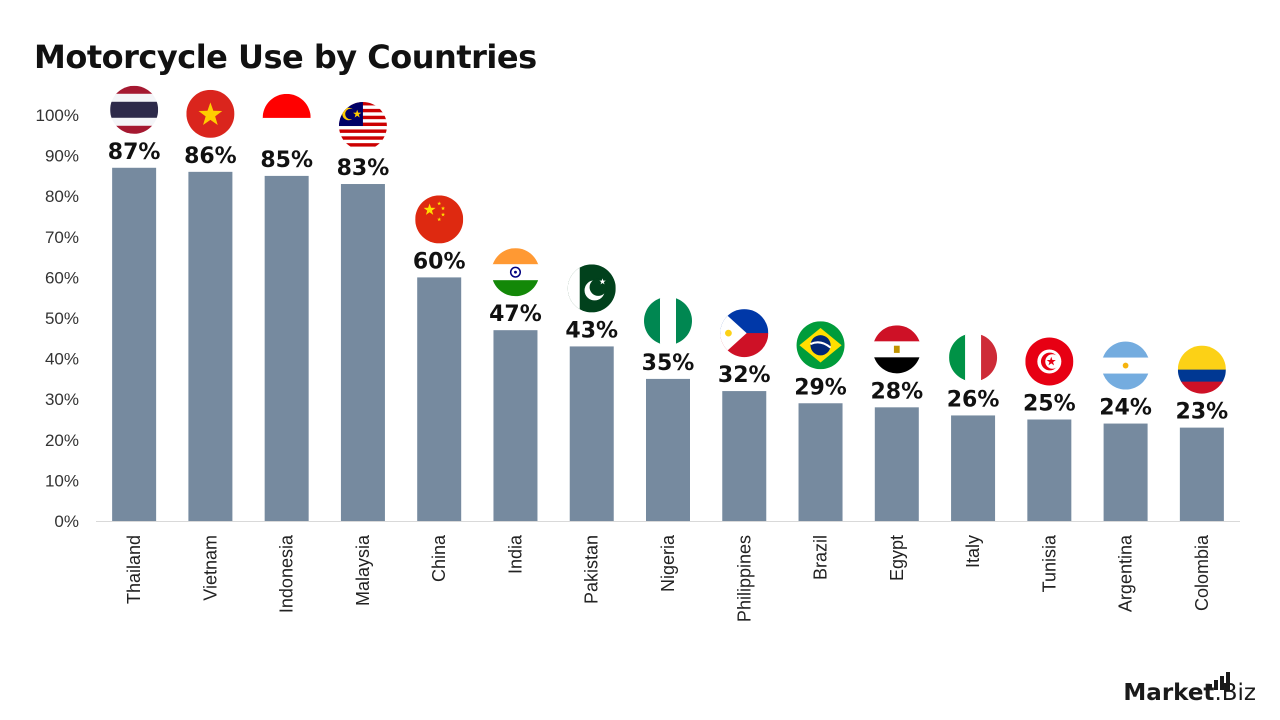 This screenshot has height=720, width=1280. I want to click on y-tick-label: 90%, so click(62, 156).